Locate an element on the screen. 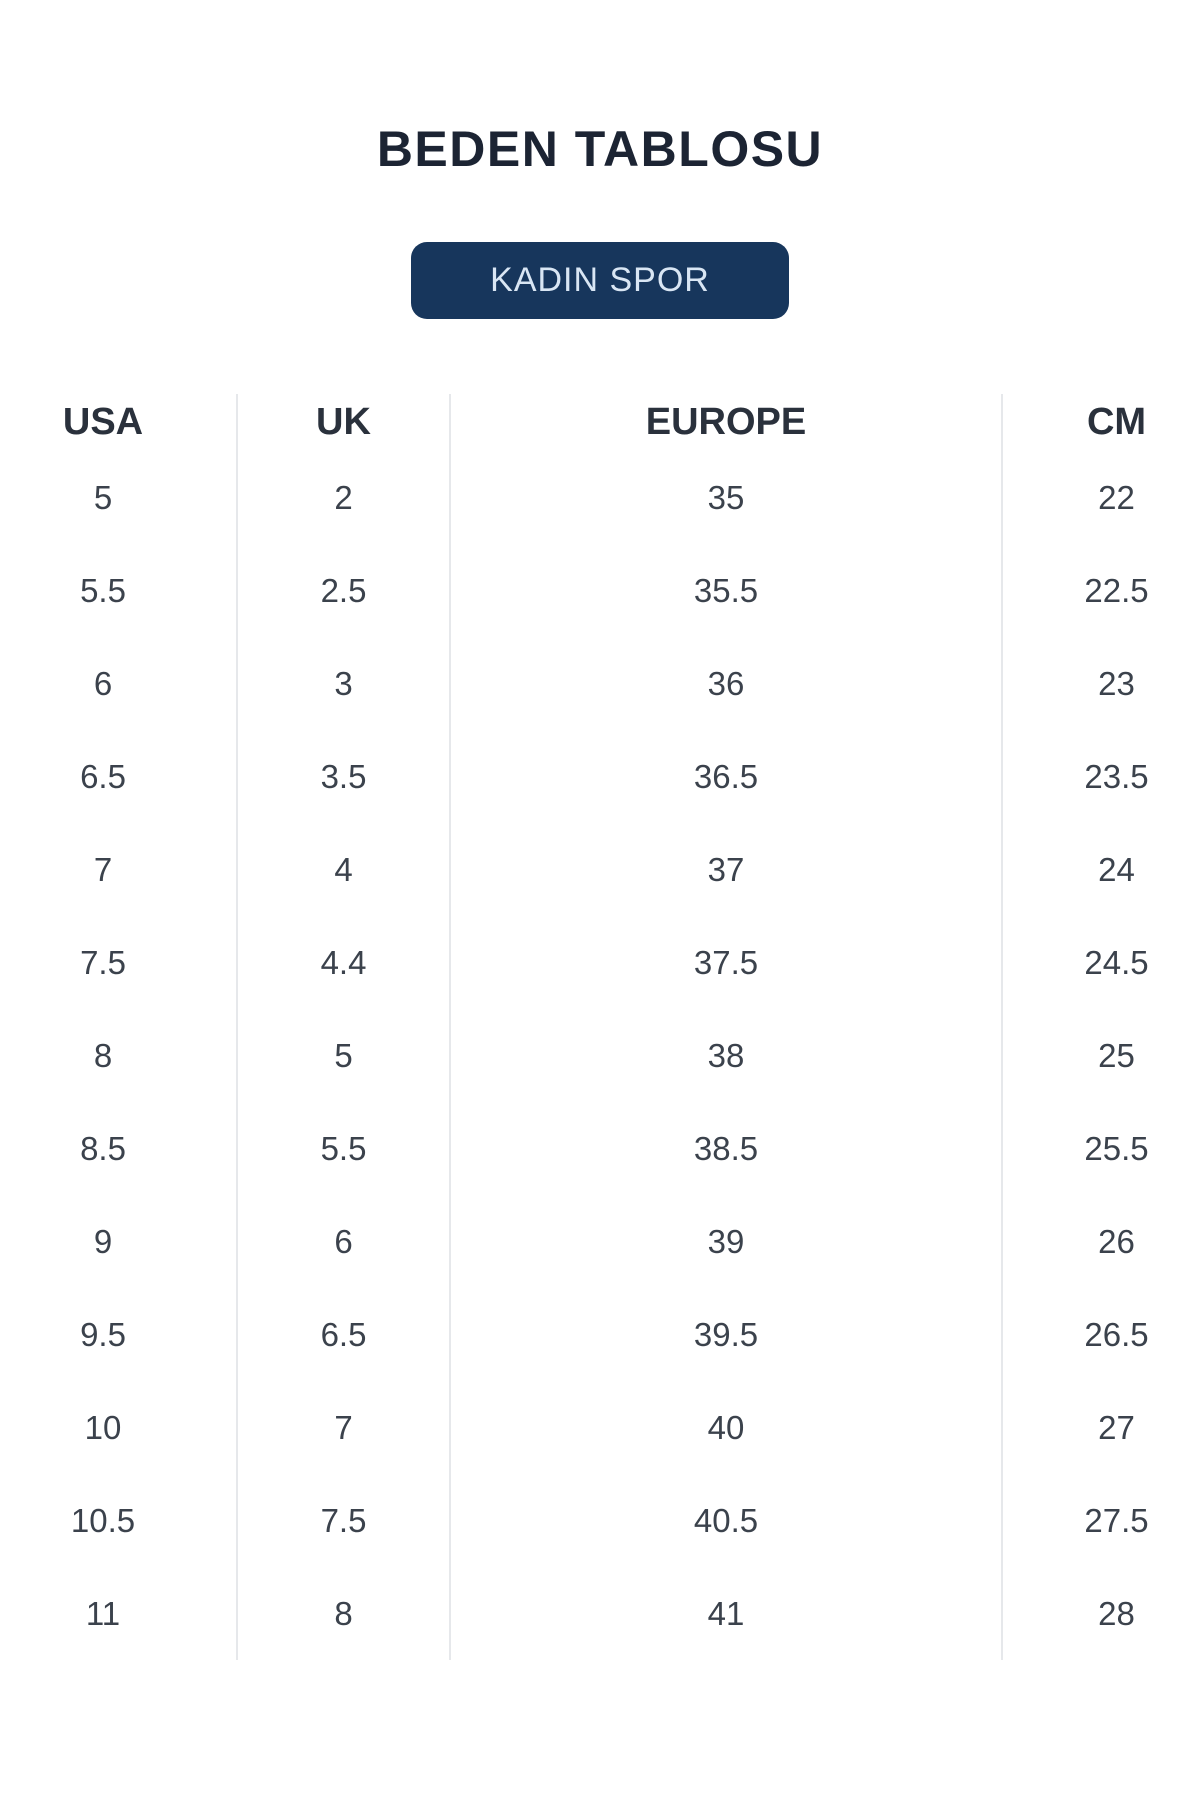  size-cell-uk-row0: 2 is located at coordinates (344, 497).